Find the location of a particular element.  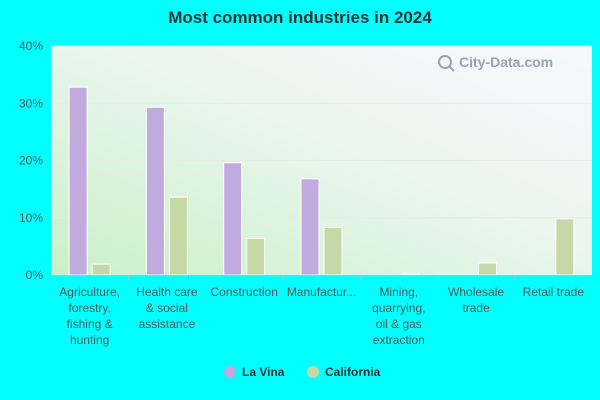

watermark: City-Data.com is located at coordinates (495, 63).